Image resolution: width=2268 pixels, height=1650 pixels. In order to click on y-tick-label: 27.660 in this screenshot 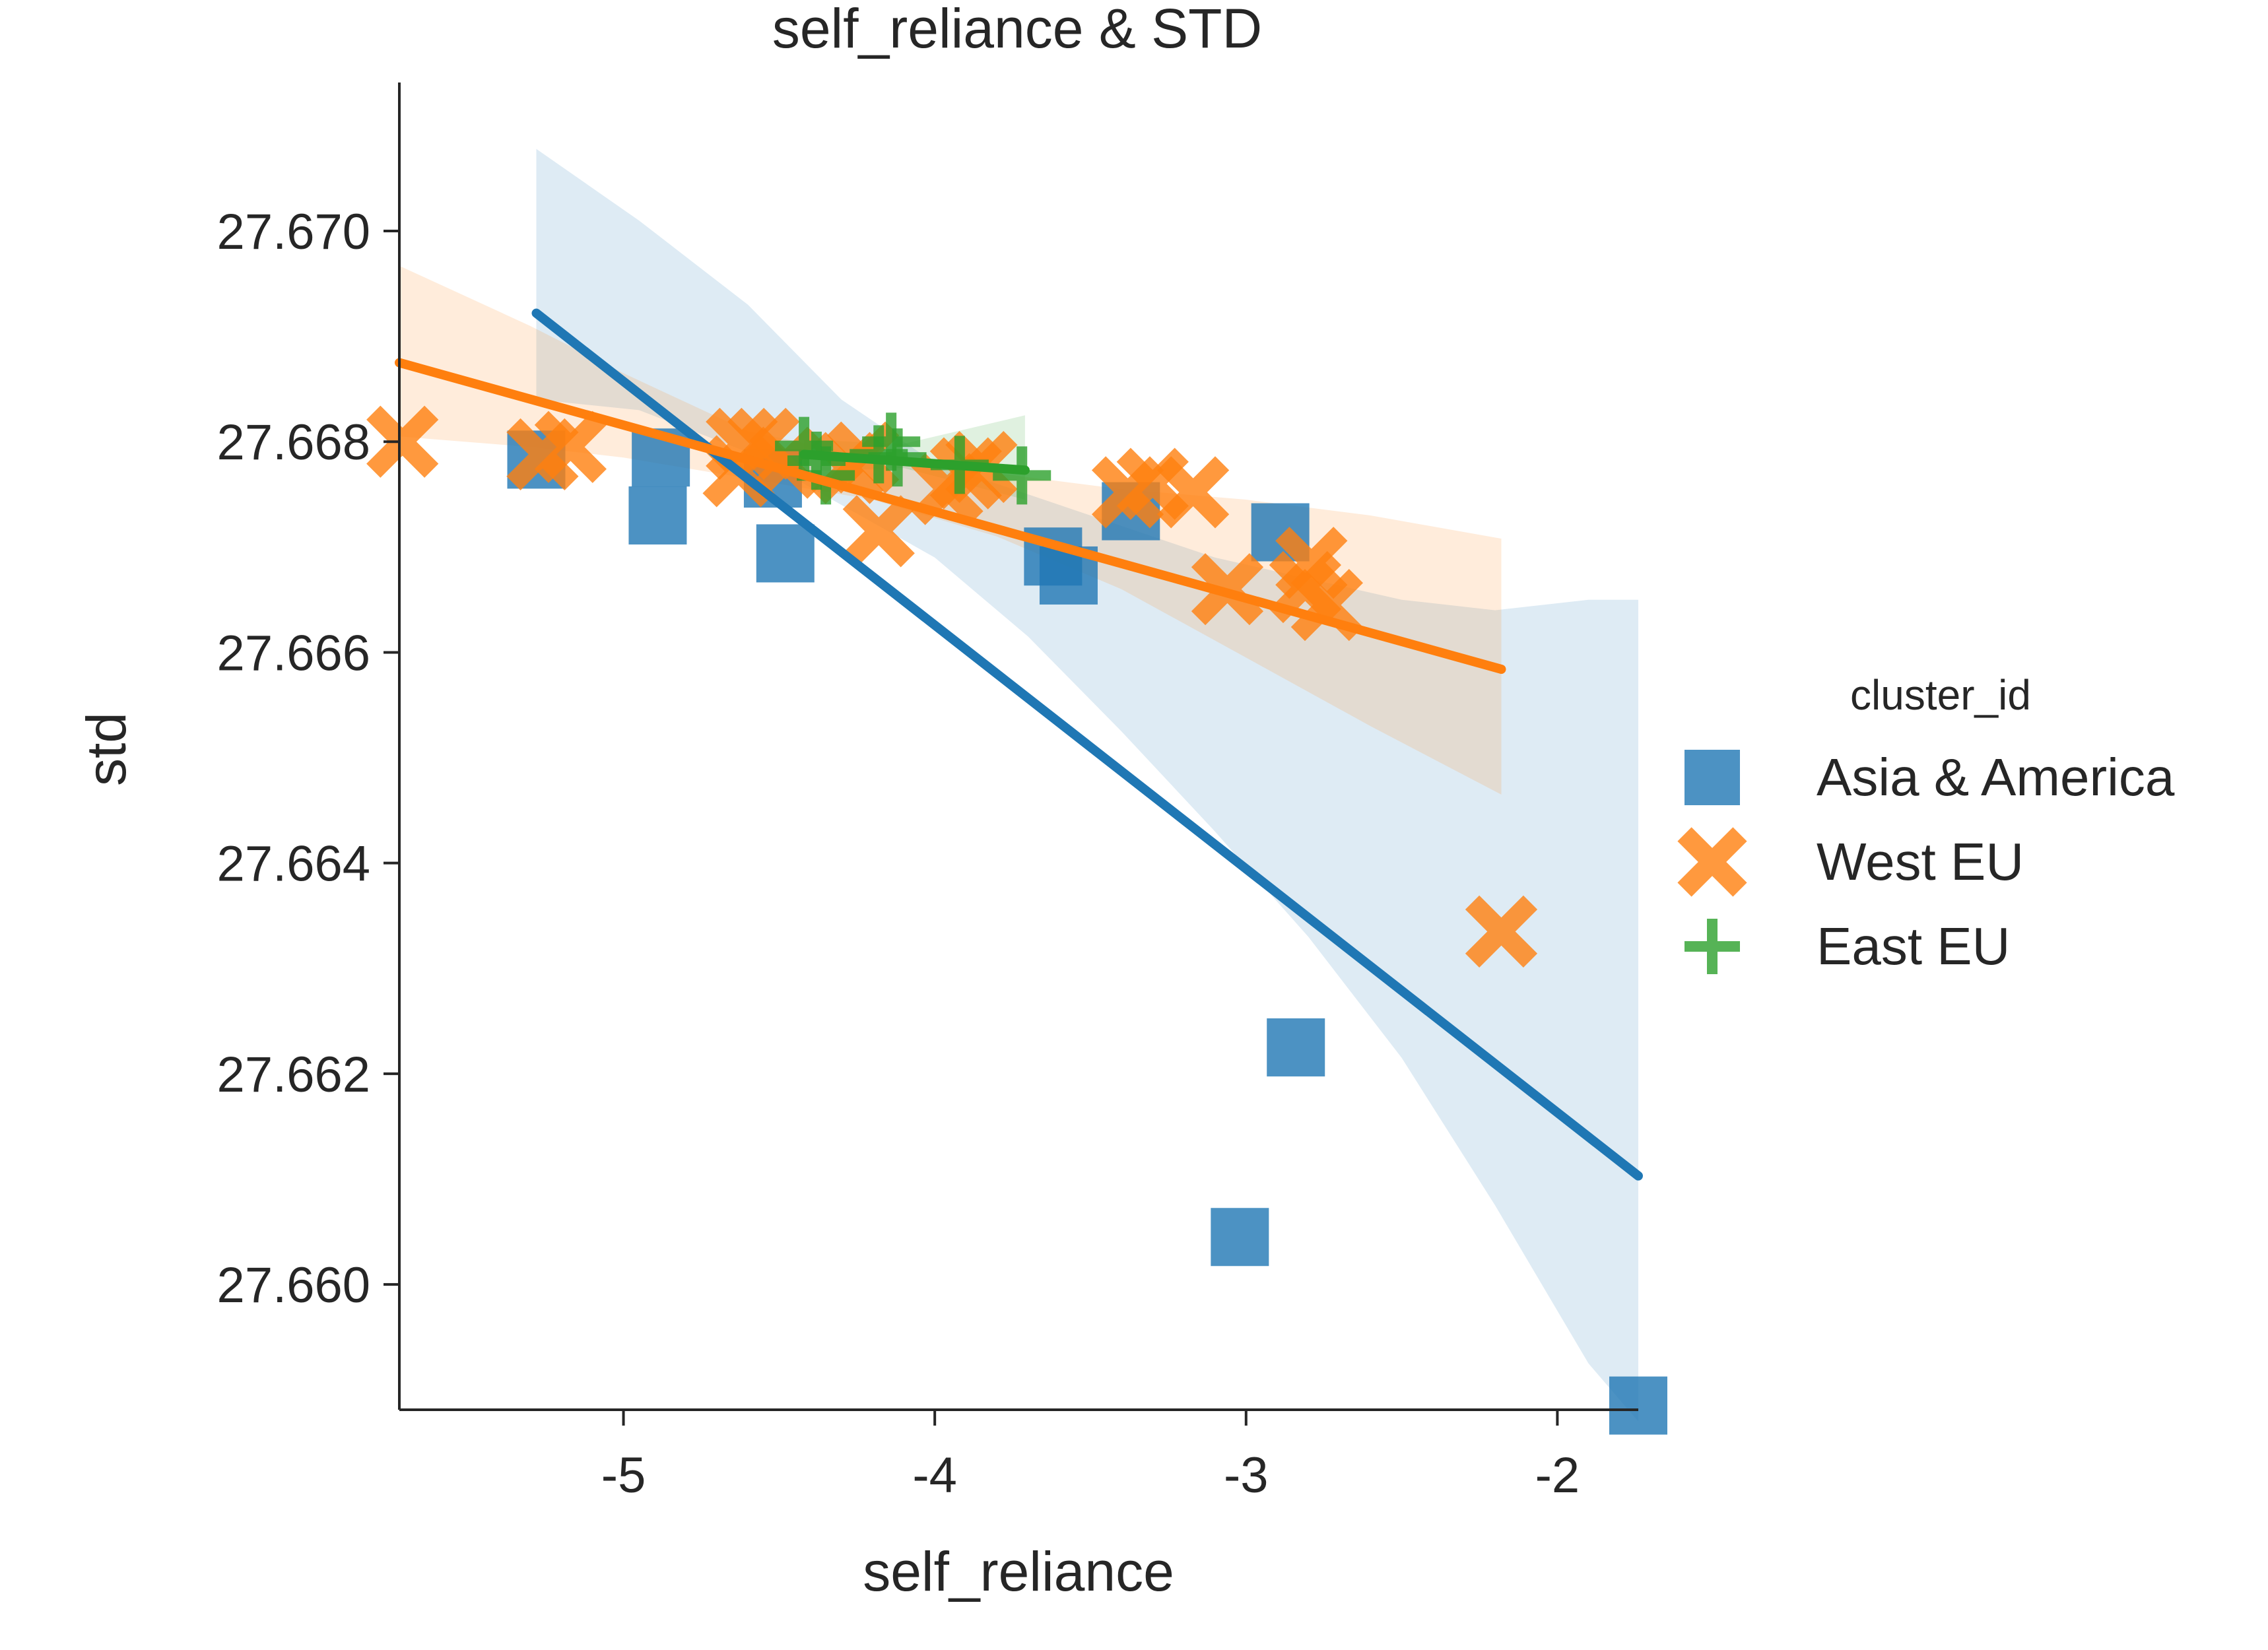, I will do `click(293, 1285)`.